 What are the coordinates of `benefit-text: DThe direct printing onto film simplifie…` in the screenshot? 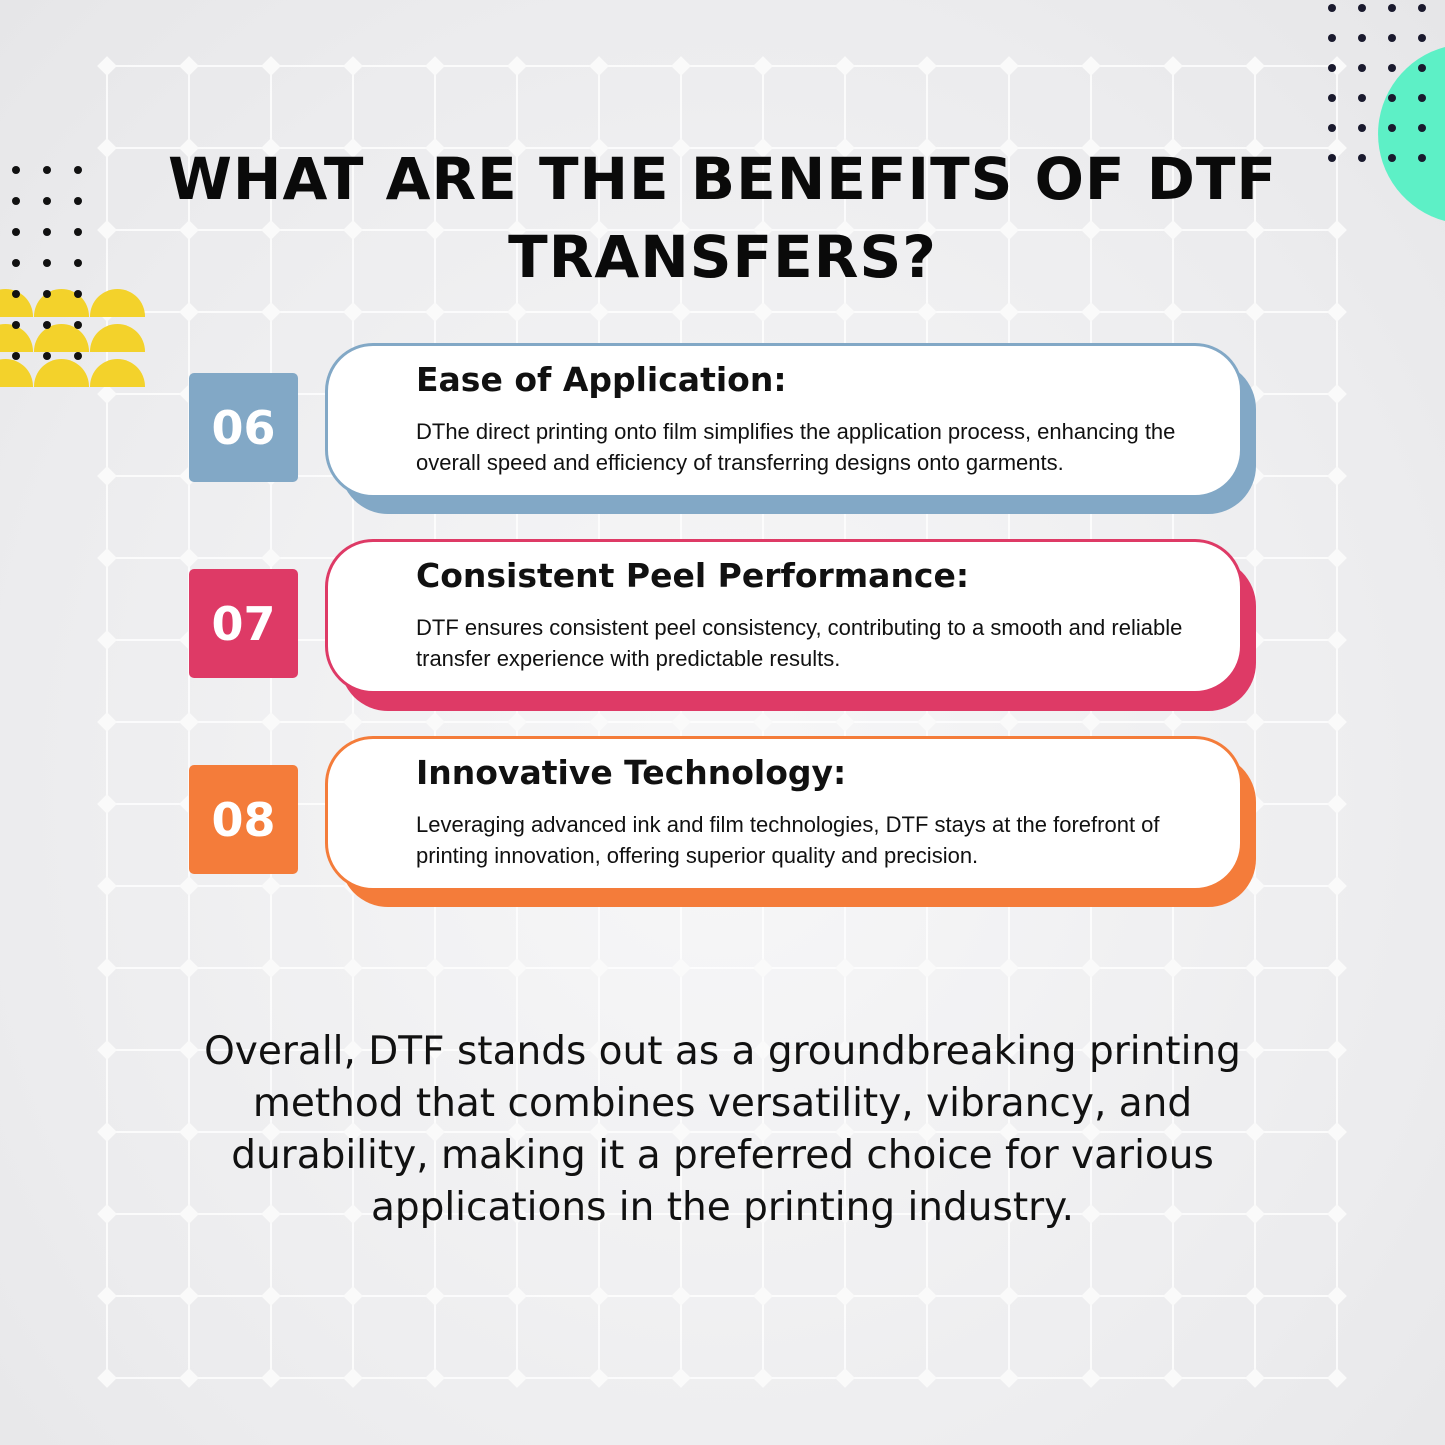 It's located at (796, 447).